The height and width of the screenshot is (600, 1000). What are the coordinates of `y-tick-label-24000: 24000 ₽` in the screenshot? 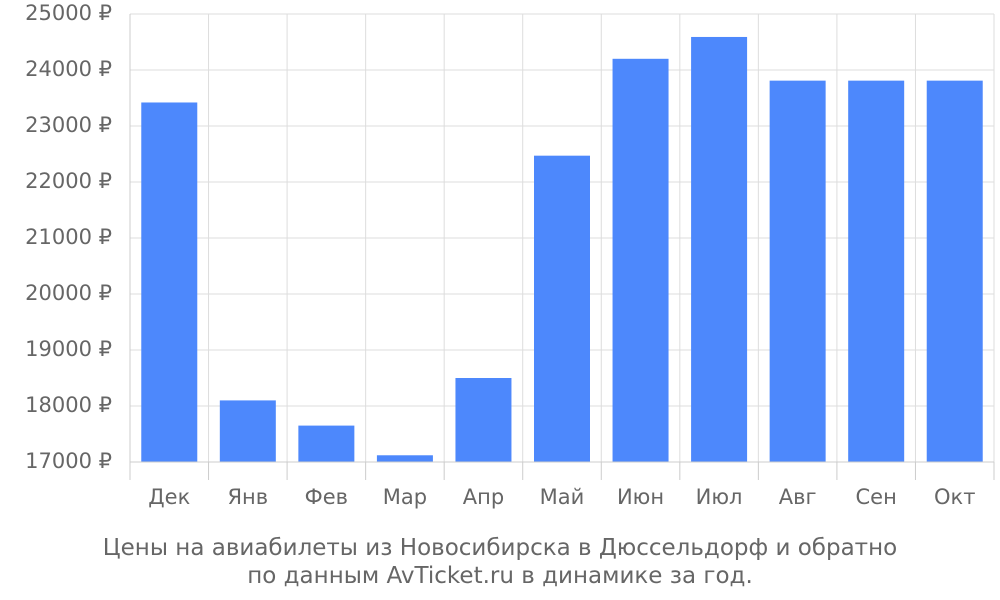 It's located at (68, 69).